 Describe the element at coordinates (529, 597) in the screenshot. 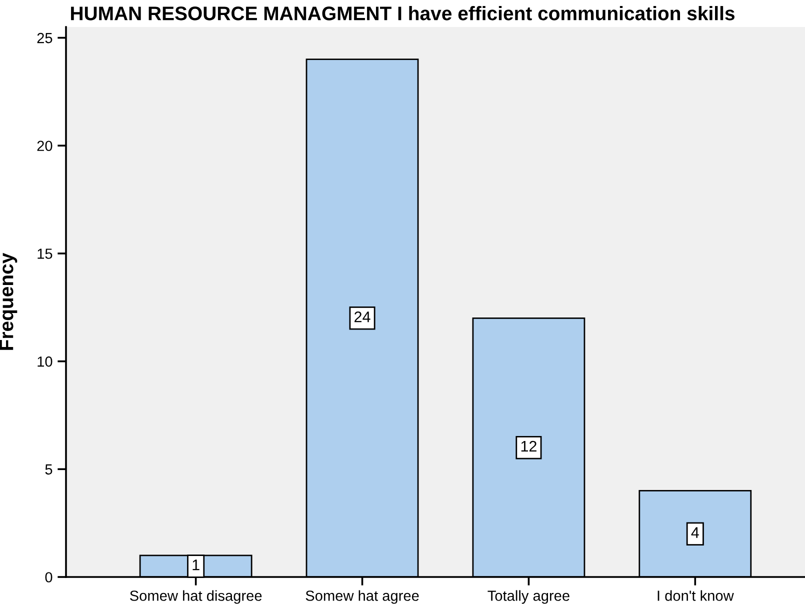

I see `x-tick-label: Totally agree` at that location.